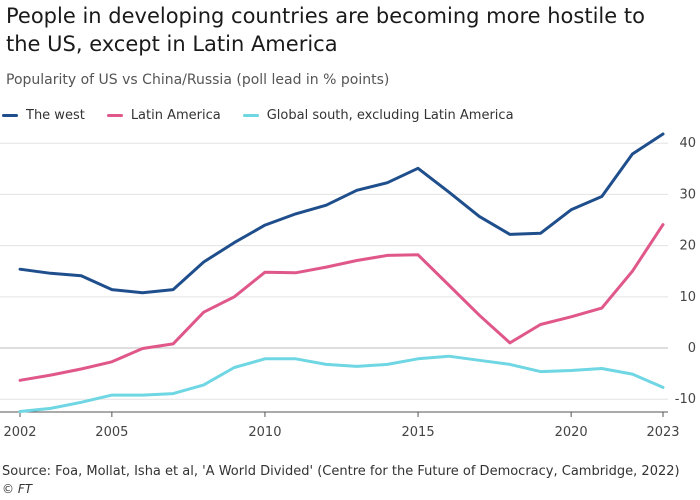 The width and height of the screenshot is (700, 500). Describe the element at coordinates (687, 143) in the screenshot. I see `y-tick-label: 40` at that location.